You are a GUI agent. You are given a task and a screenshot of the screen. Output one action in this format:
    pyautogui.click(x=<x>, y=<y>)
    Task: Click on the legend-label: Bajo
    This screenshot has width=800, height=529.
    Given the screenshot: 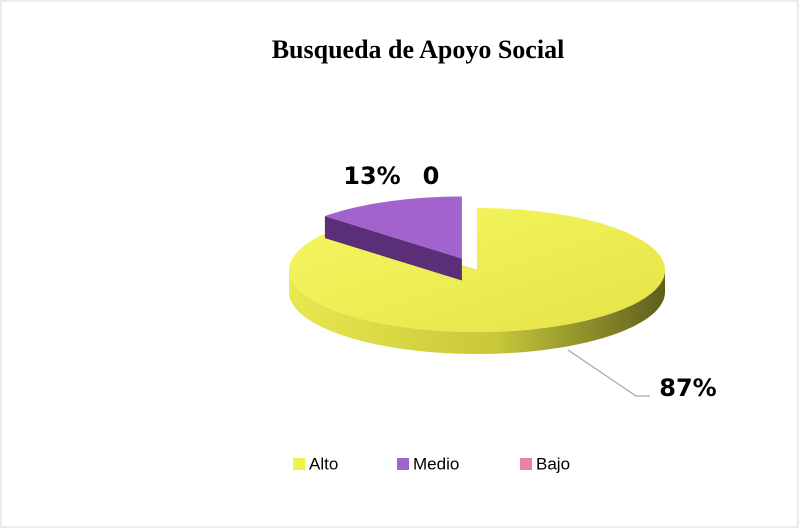 What is the action you would take?
    pyautogui.click(x=553, y=463)
    